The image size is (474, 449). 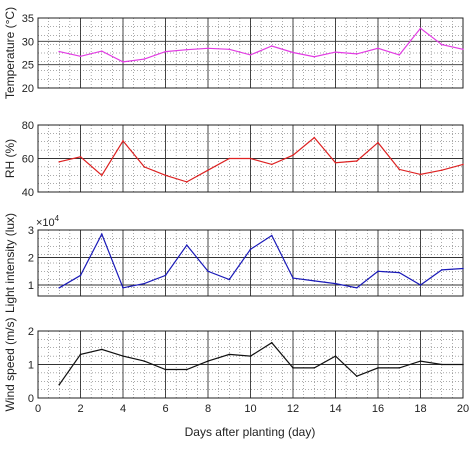 What do you see at coordinates (250, 409) in the screenshot?
I see `x-tick-label: 10` at bounding box center [250, 409].